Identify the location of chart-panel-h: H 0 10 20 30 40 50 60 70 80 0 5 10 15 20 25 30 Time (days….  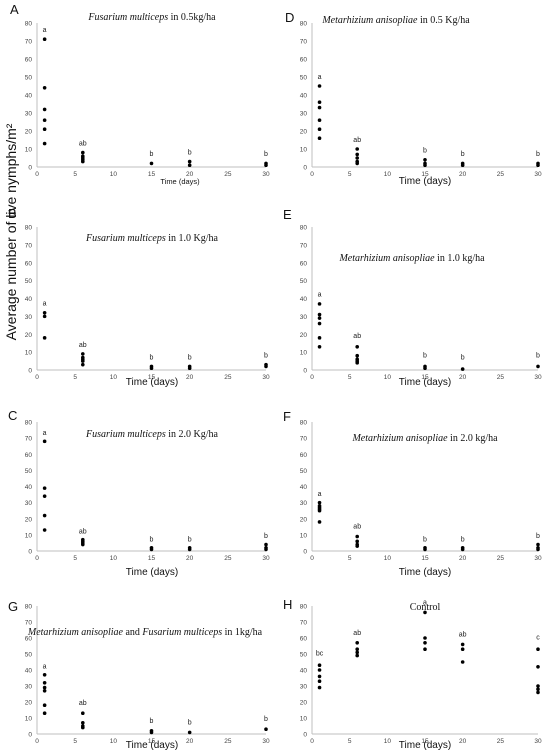
(412, 674).